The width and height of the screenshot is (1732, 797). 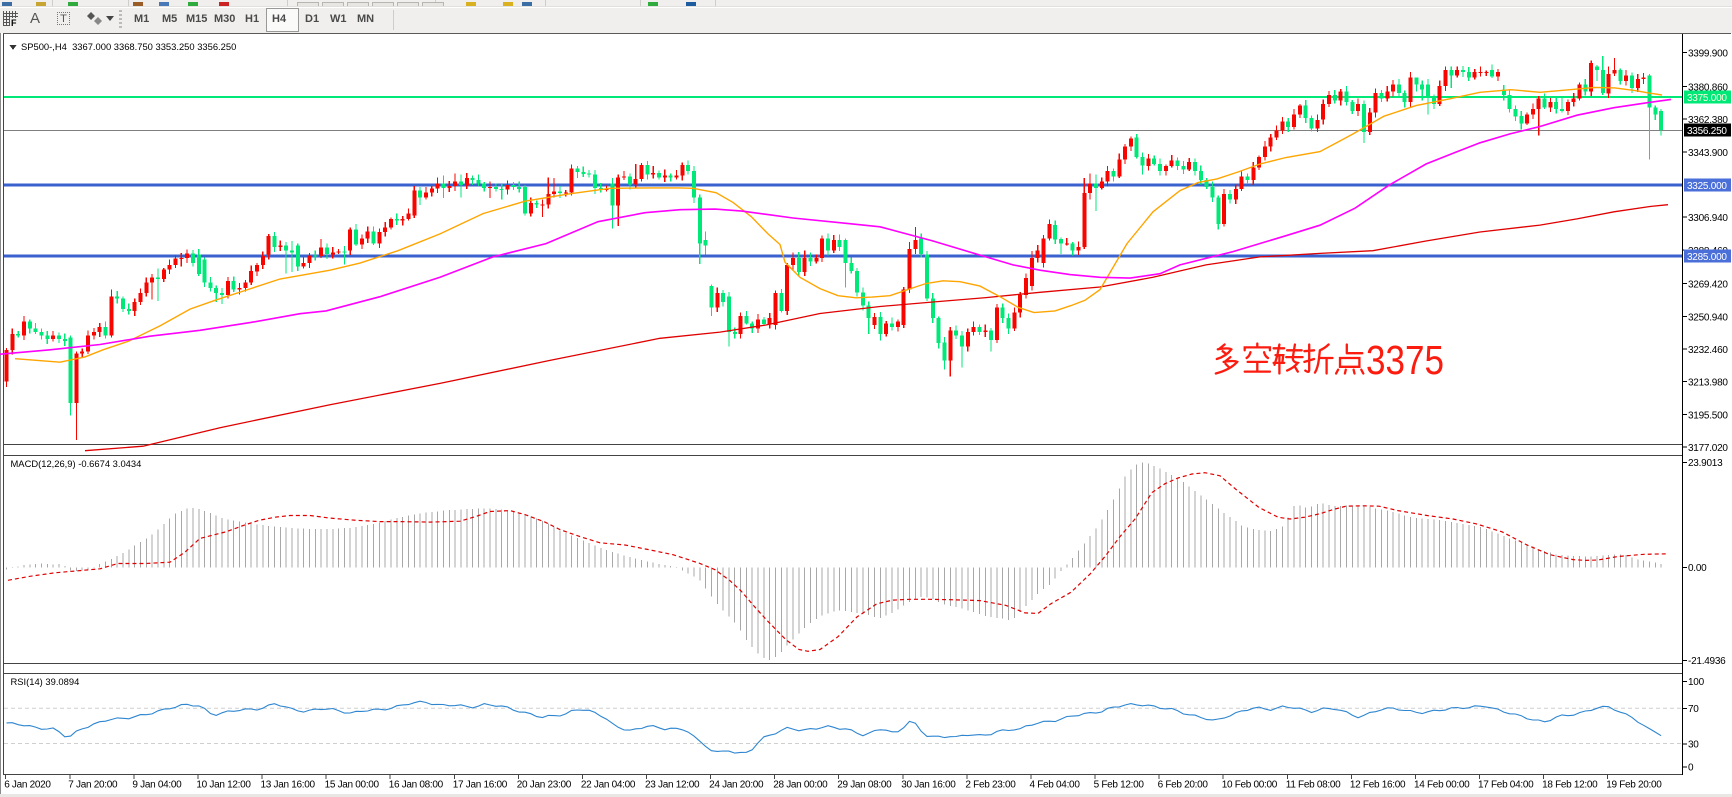 What do you see at coordinates (1708, 153) in the screenshot?
I see `svg-text: 3343.900` at bounding box center [1708, 153].